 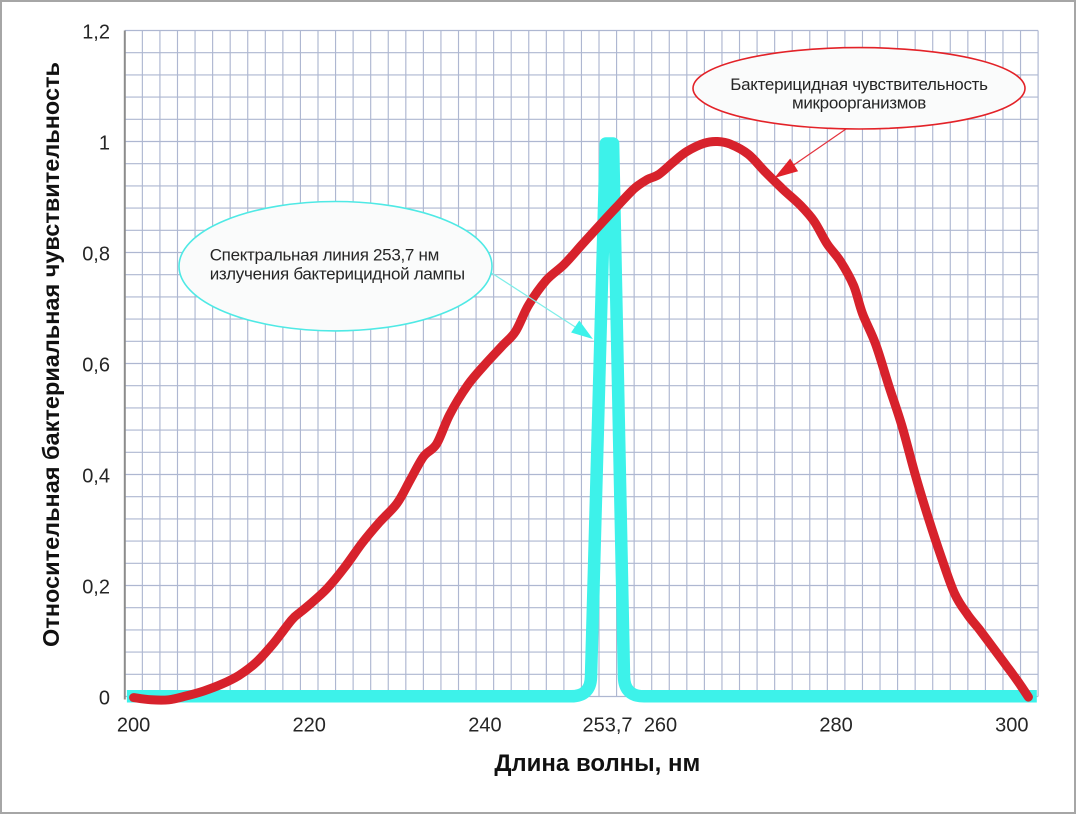 I want to click on svg-text: 260, so click(x=660, y=726).